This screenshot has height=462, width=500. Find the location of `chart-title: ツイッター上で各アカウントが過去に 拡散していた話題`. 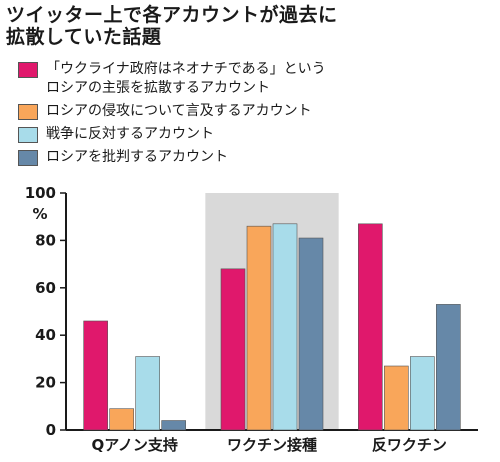

chart-title: ツイッター上で各アカウントが過去に 拡散していた話題 is located at coordinates (172, 26).